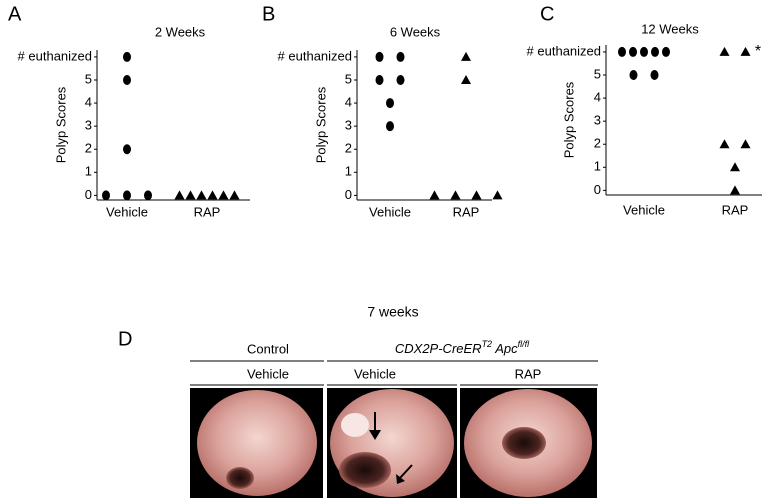 This screenshot has height=501, width=783. Describe the element at coordinates (487, 344) in the screenshot. I see `genotype-superscript: T2` at that location.